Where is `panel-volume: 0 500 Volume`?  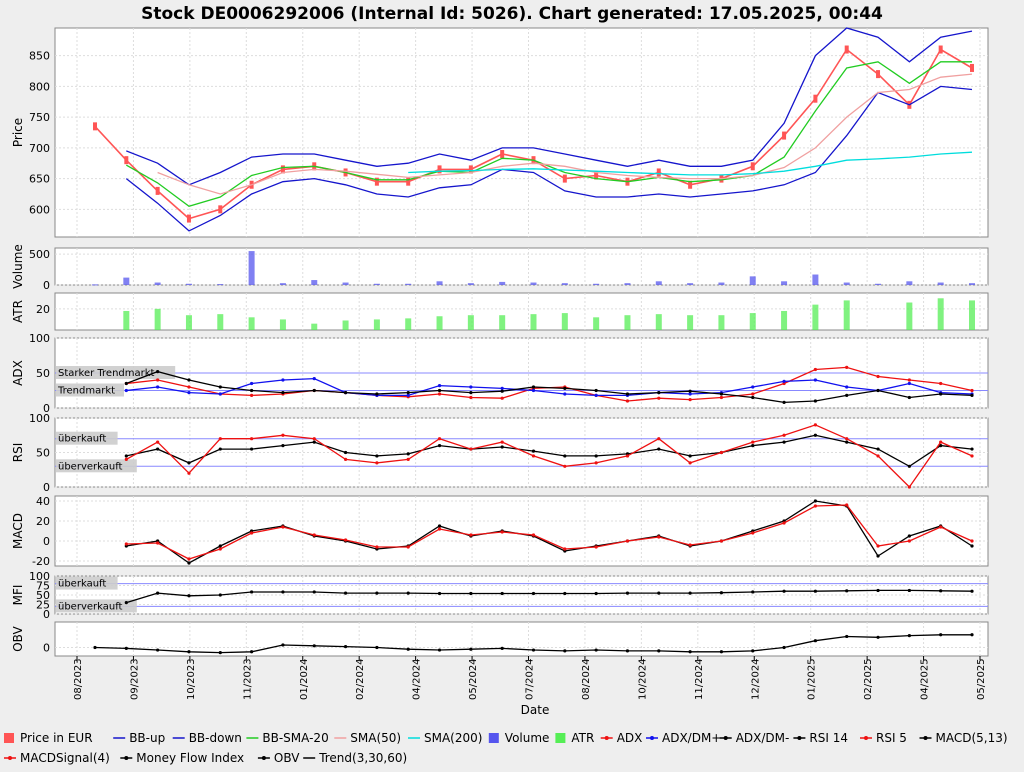 panel-volume: 0 500 Volume is located at coordinates (500, 268).